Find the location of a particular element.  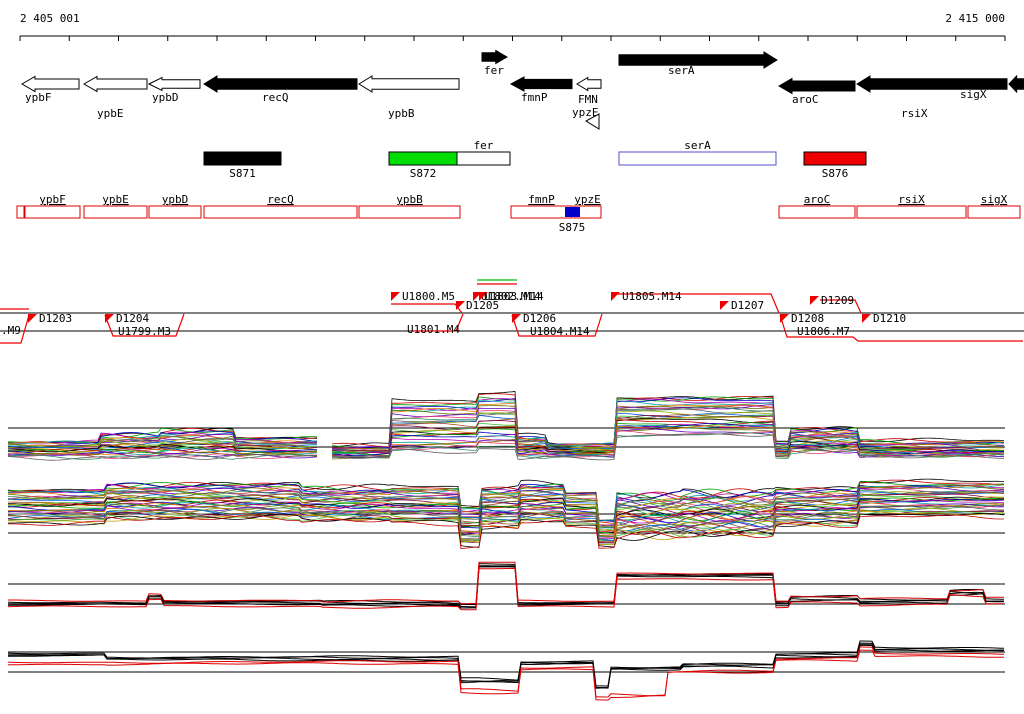

ruler-end-label: 2 415 000 is located at coordinates (975, 18).